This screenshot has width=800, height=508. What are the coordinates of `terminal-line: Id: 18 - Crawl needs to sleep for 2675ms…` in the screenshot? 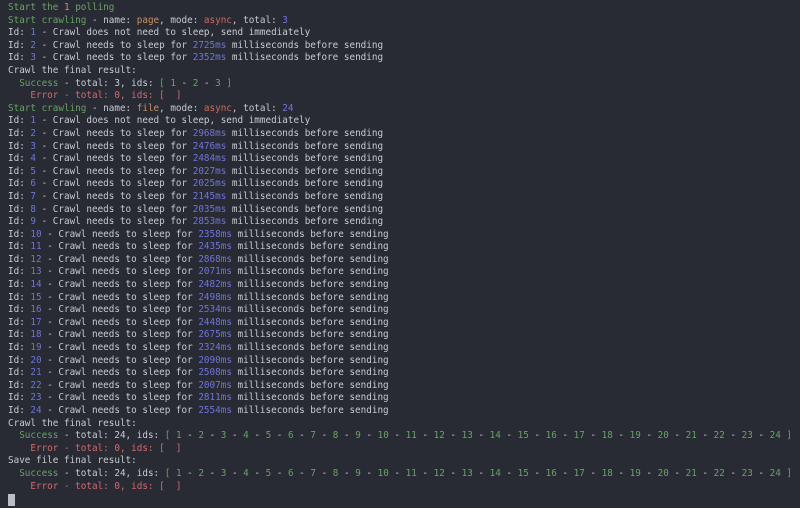 It's located at (198, 335).